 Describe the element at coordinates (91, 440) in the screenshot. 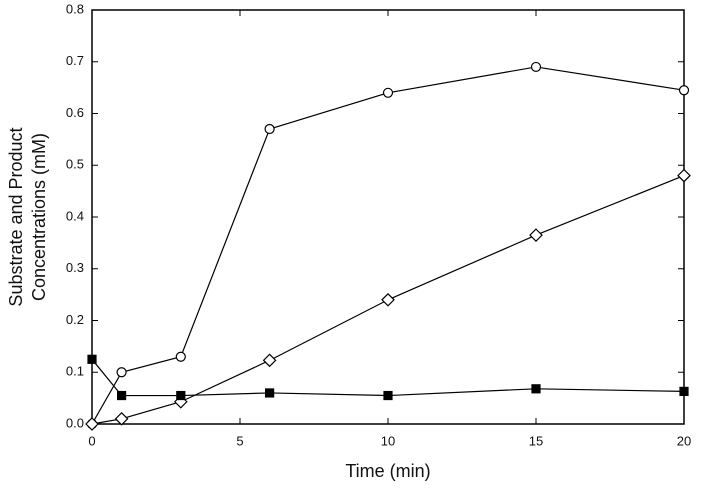

I see `x-tick-label: 0` at that location.